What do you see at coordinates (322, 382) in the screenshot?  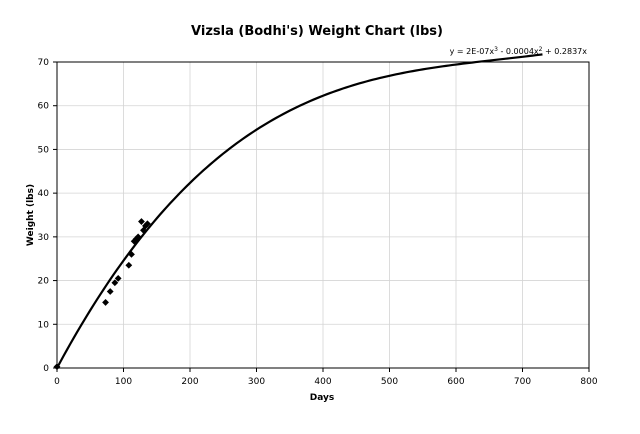 I see `x-tick-label: 400` at bounding box center [322, 382].